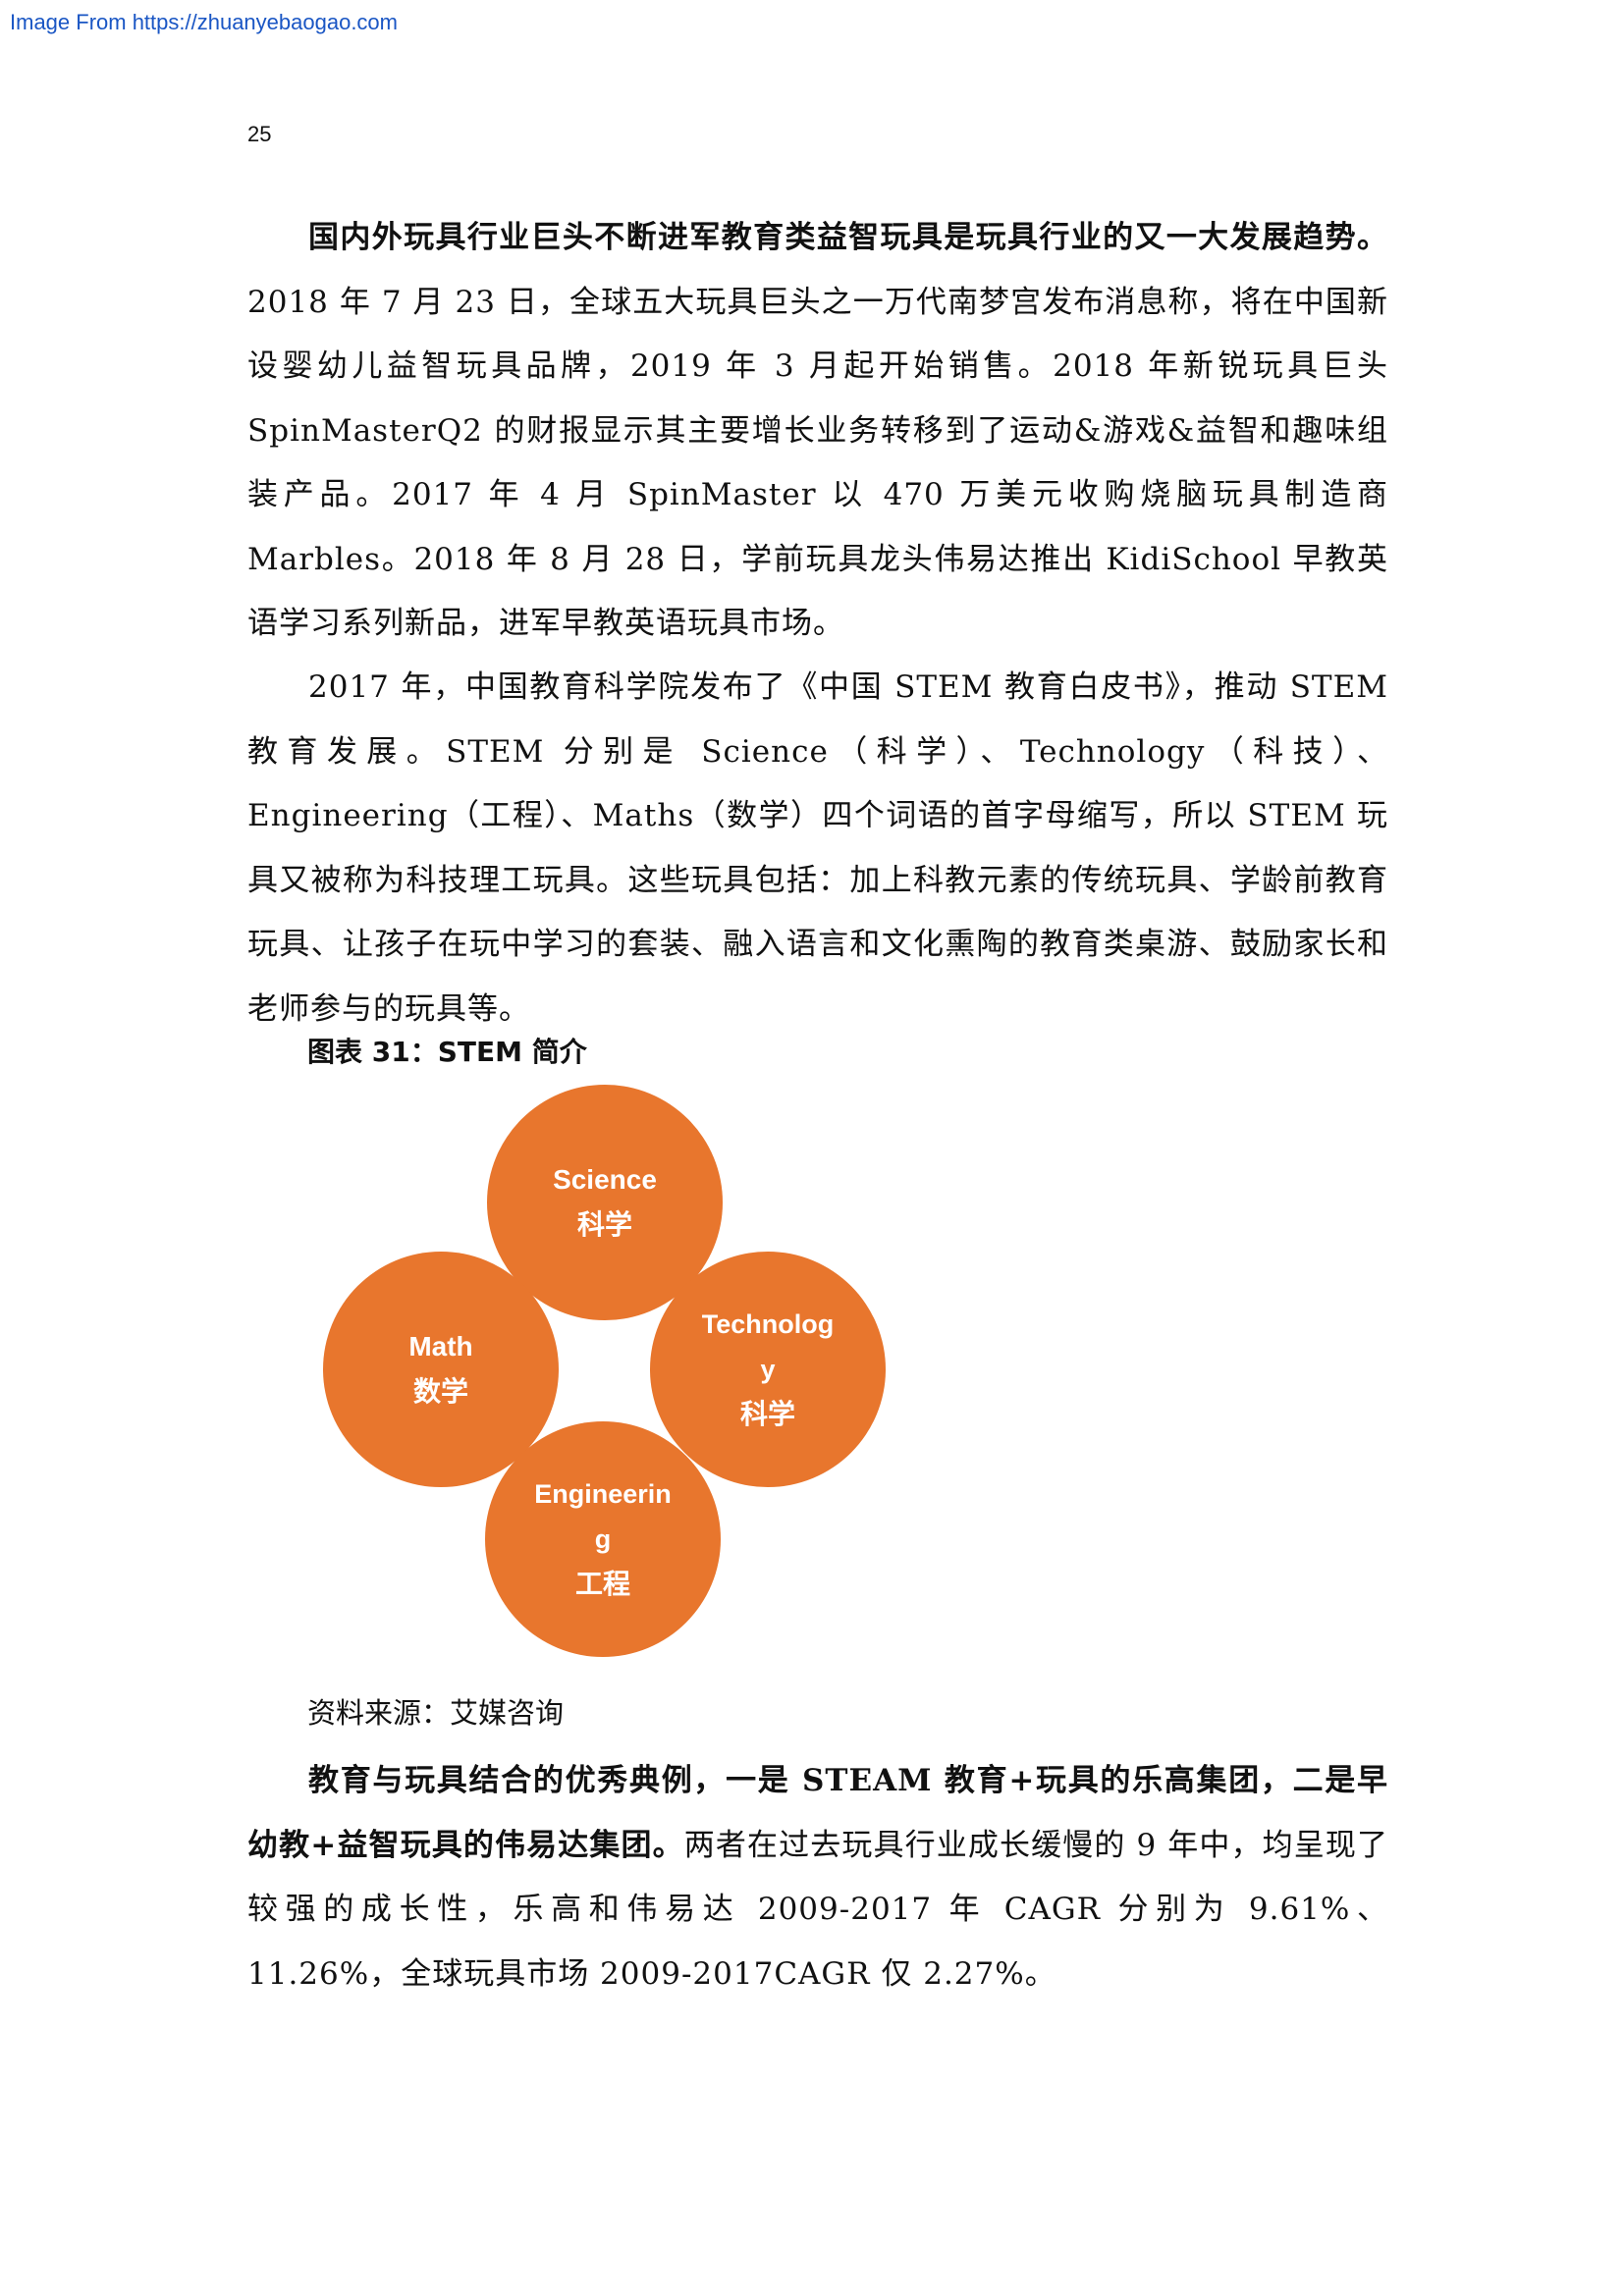  What do you see at coordinates (259, 134) in the screenshot?
I see `page-number: 25` at bounding box center [259, 134].